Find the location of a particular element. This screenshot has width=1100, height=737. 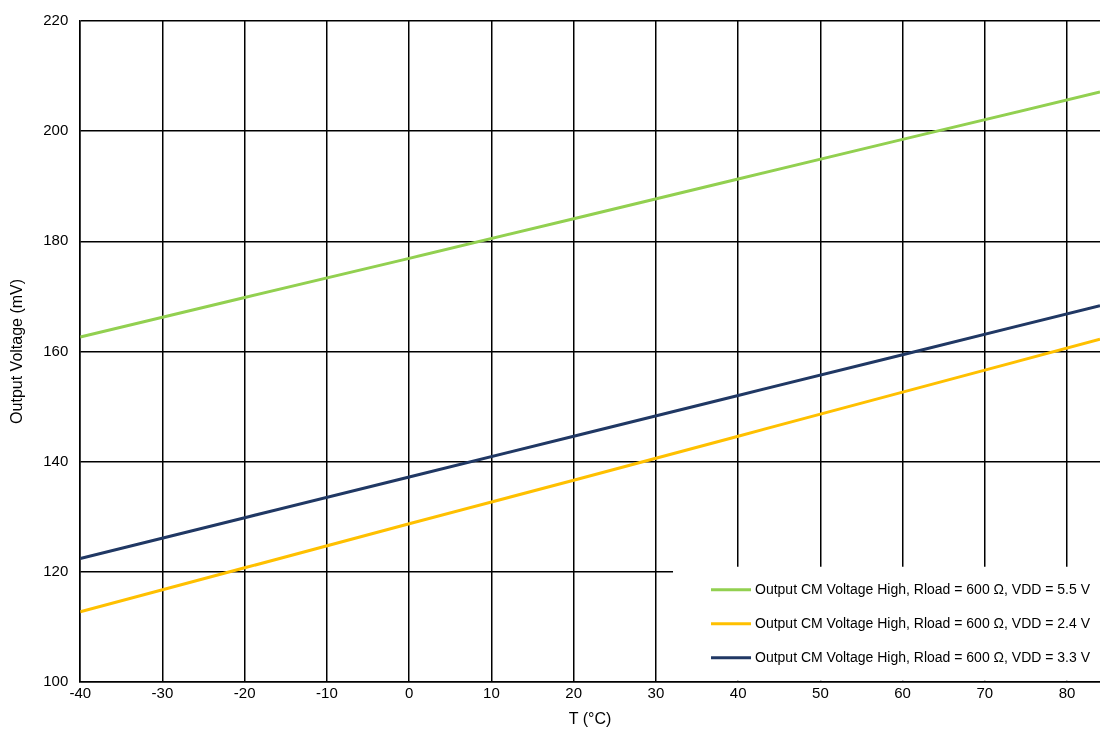

x-tick-label: 50 is located at coordinates (820, 692).